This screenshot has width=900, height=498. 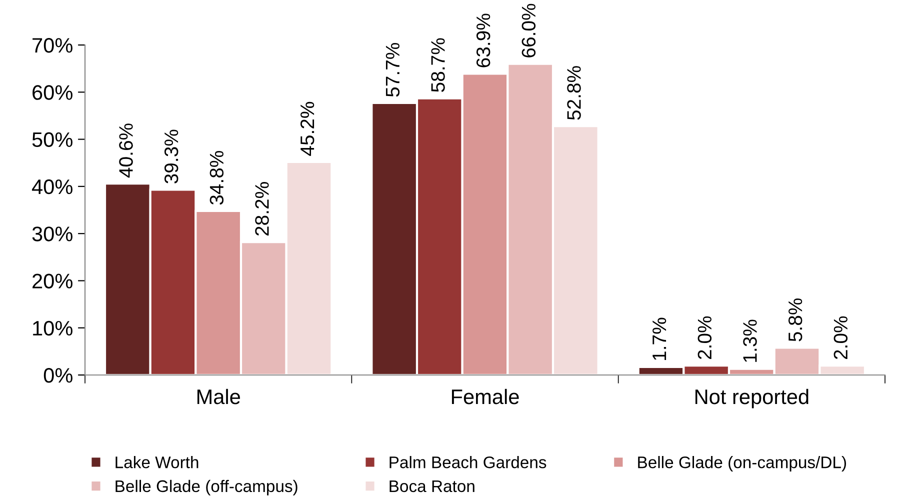 What do you see at coordinates (52, 281) in the screenshot?
I see `y-tick-label: 20%` at bounding box center [52, 281].